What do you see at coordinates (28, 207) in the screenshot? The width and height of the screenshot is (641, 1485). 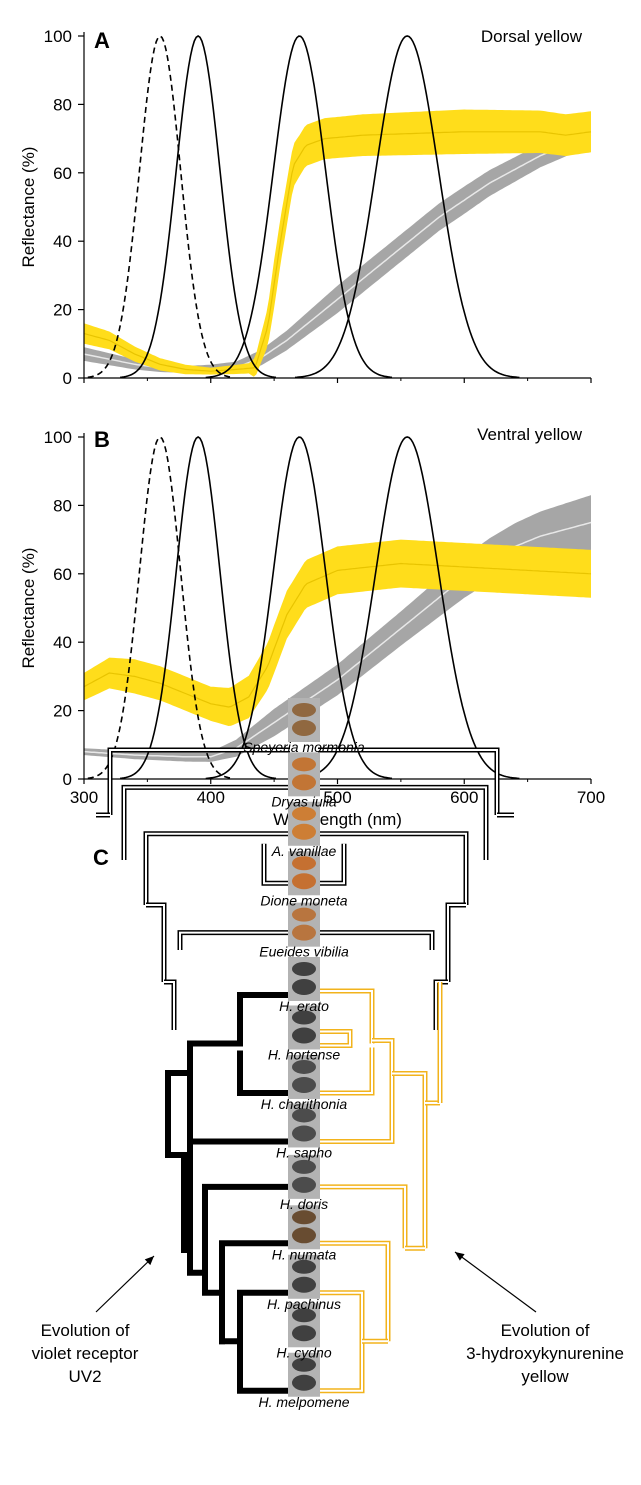 I see `panel-a-ylabel: Reflectance (%)` at bounding box center [28, 207].